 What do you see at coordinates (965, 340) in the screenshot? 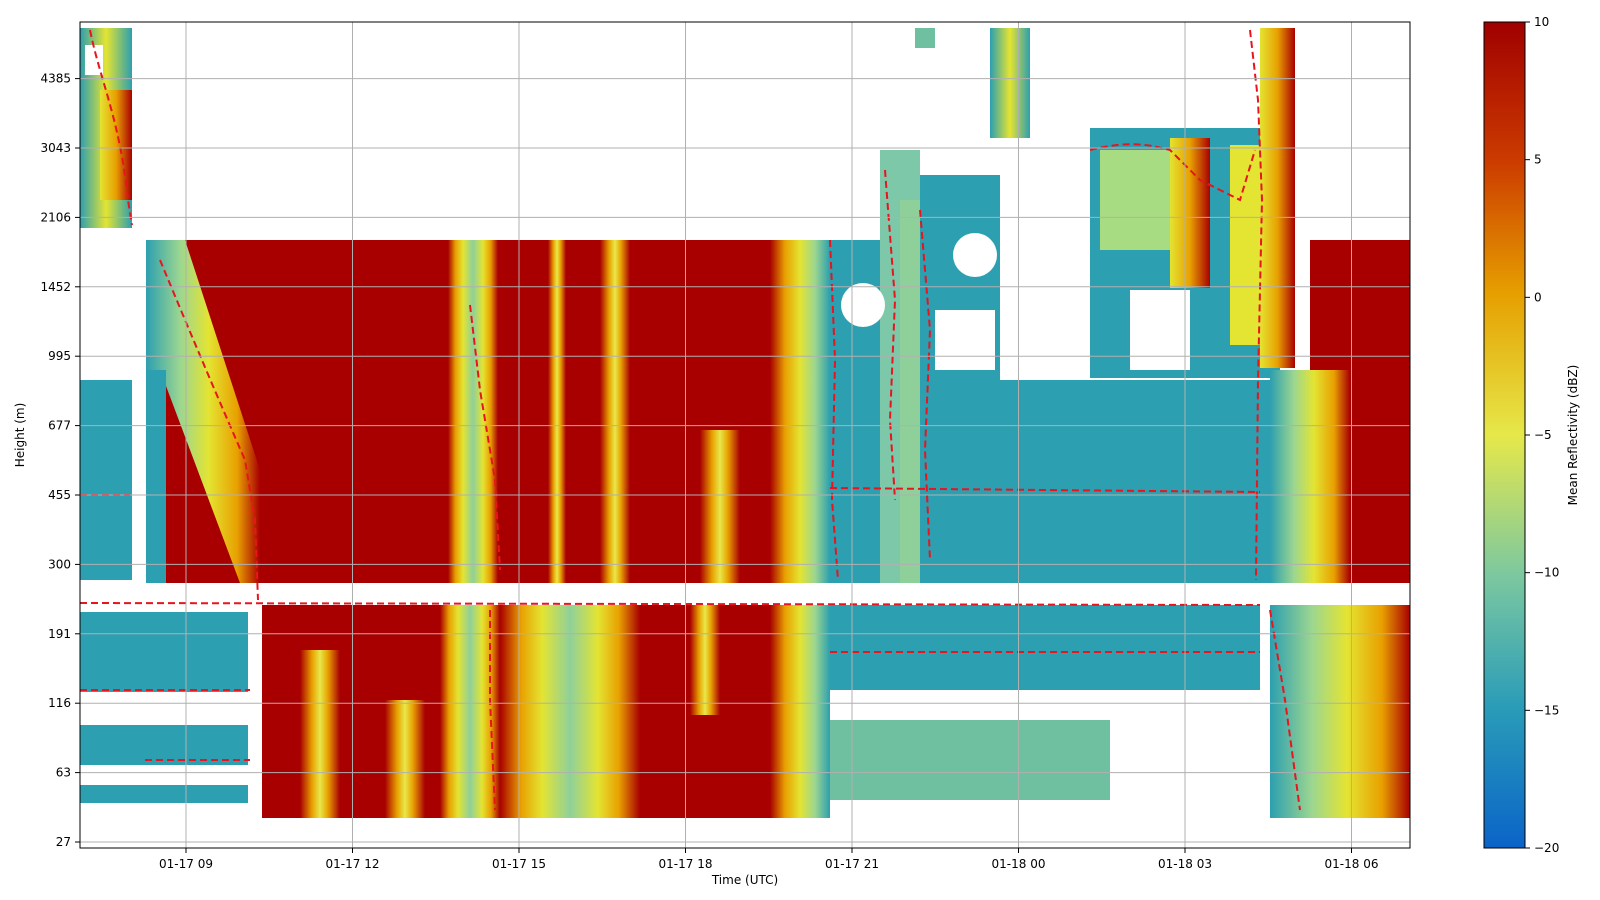
I see `echo-gap-c` at bounding box center [965, 340].